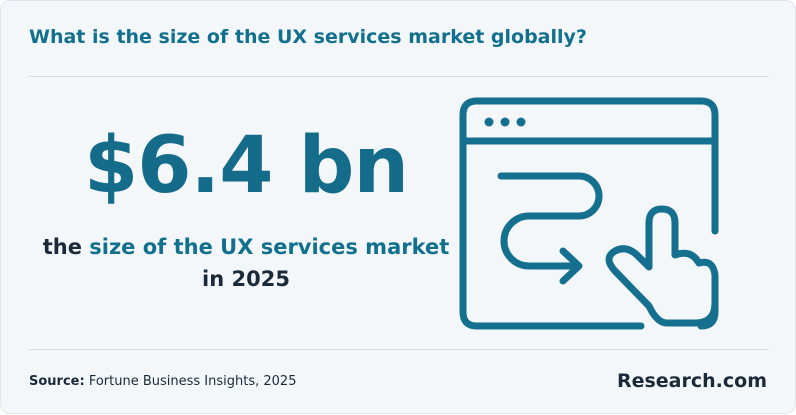 This screenshot has height=415, width=796. Describe the element at coordinates (246, 166) in the screenshot. I see `stat-value: $6.4 bn` at that location.